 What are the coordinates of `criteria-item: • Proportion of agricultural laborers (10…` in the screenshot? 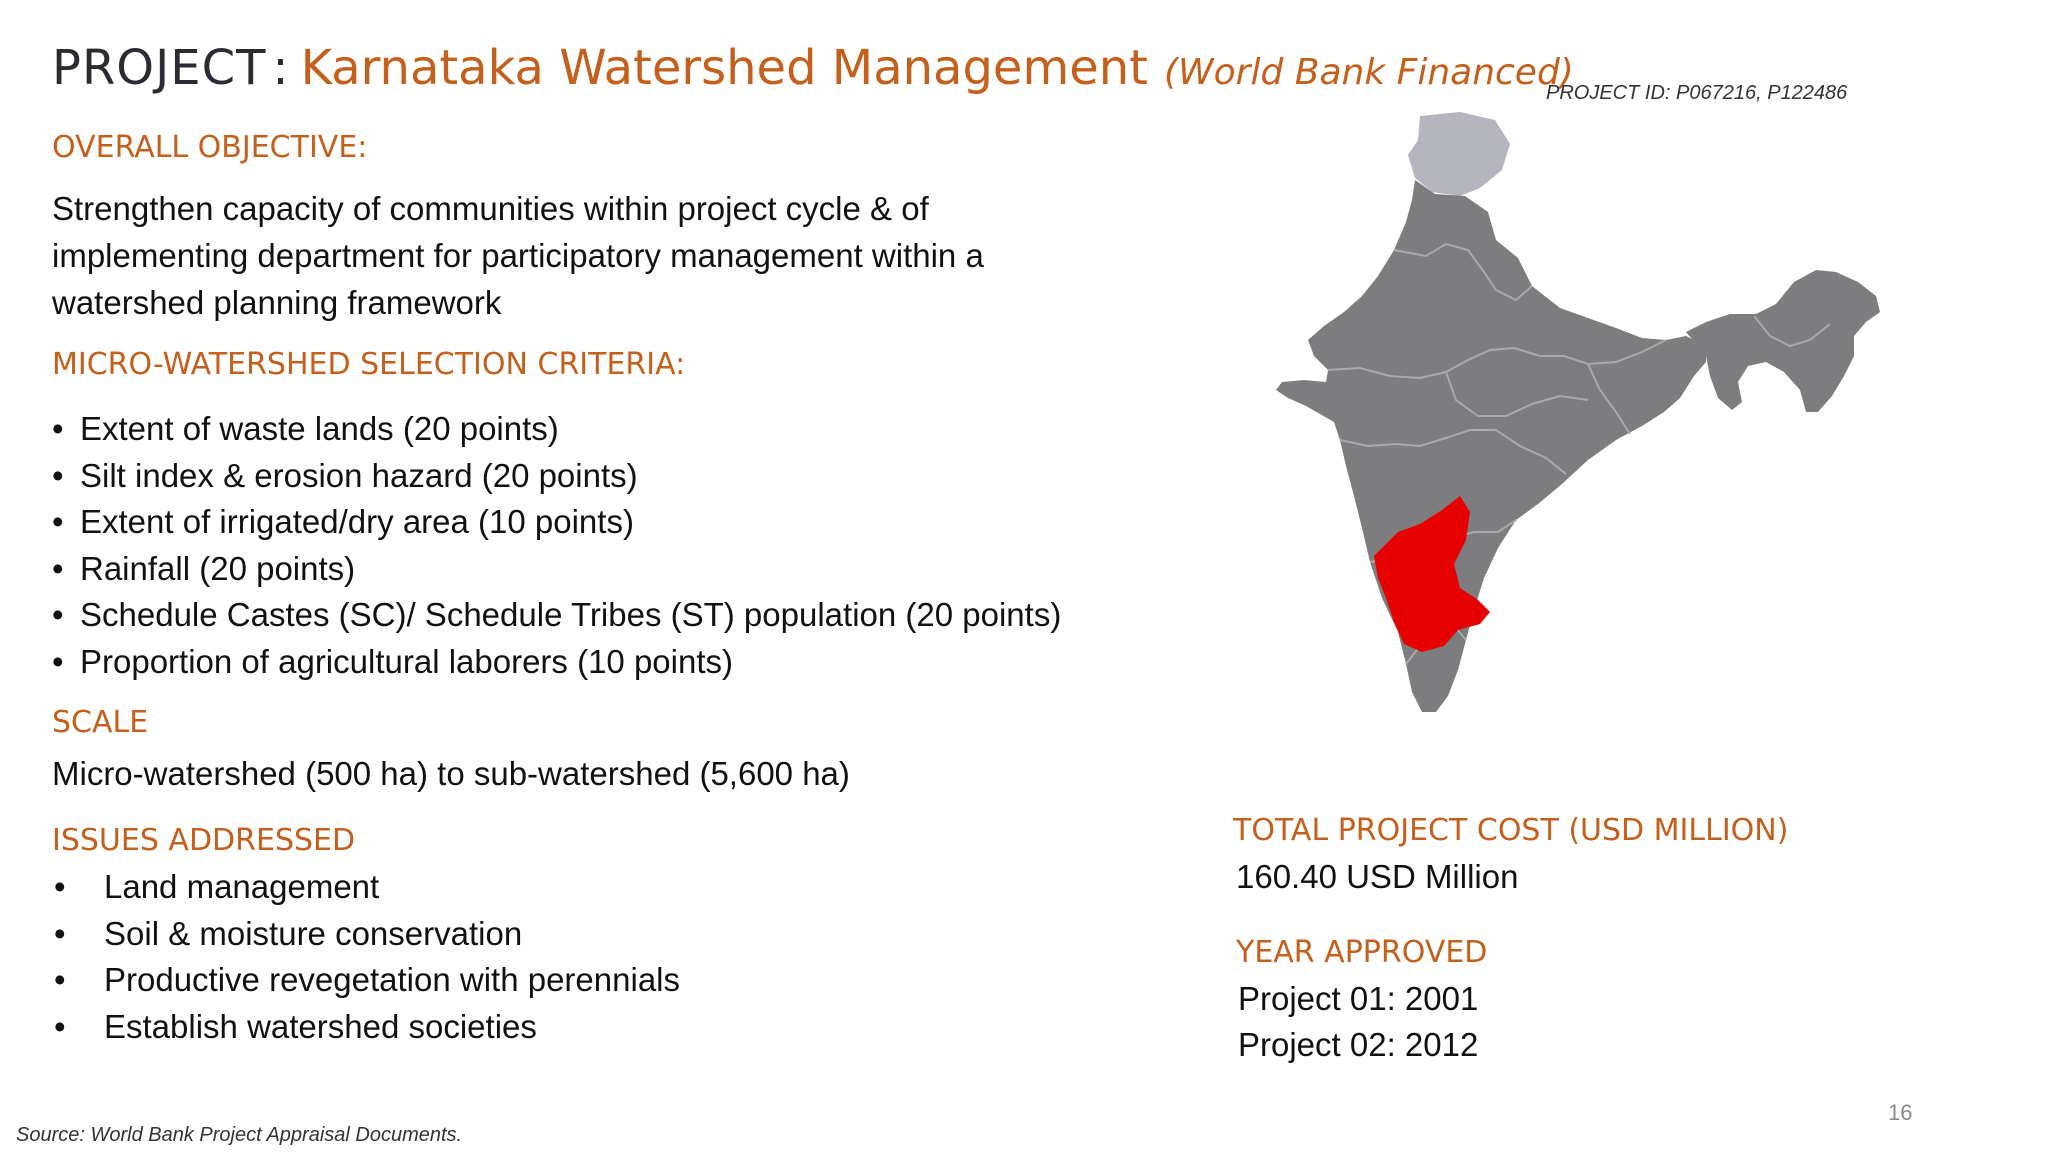 It's located at (556, 662).